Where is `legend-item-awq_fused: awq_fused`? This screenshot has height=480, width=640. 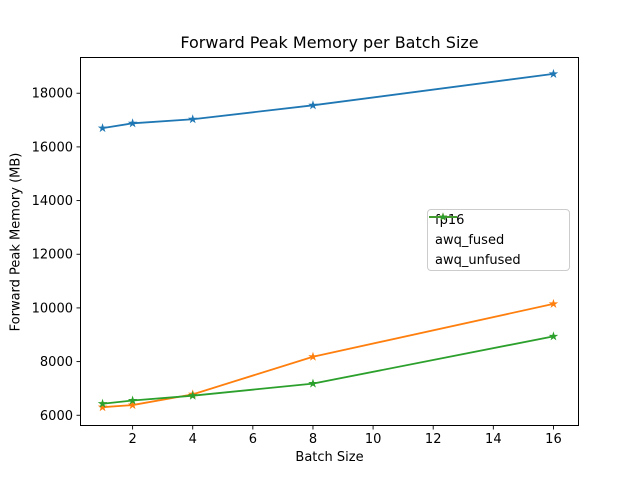
legend-item-awq_fused: awq_fused is located at coordinates (499, 231).